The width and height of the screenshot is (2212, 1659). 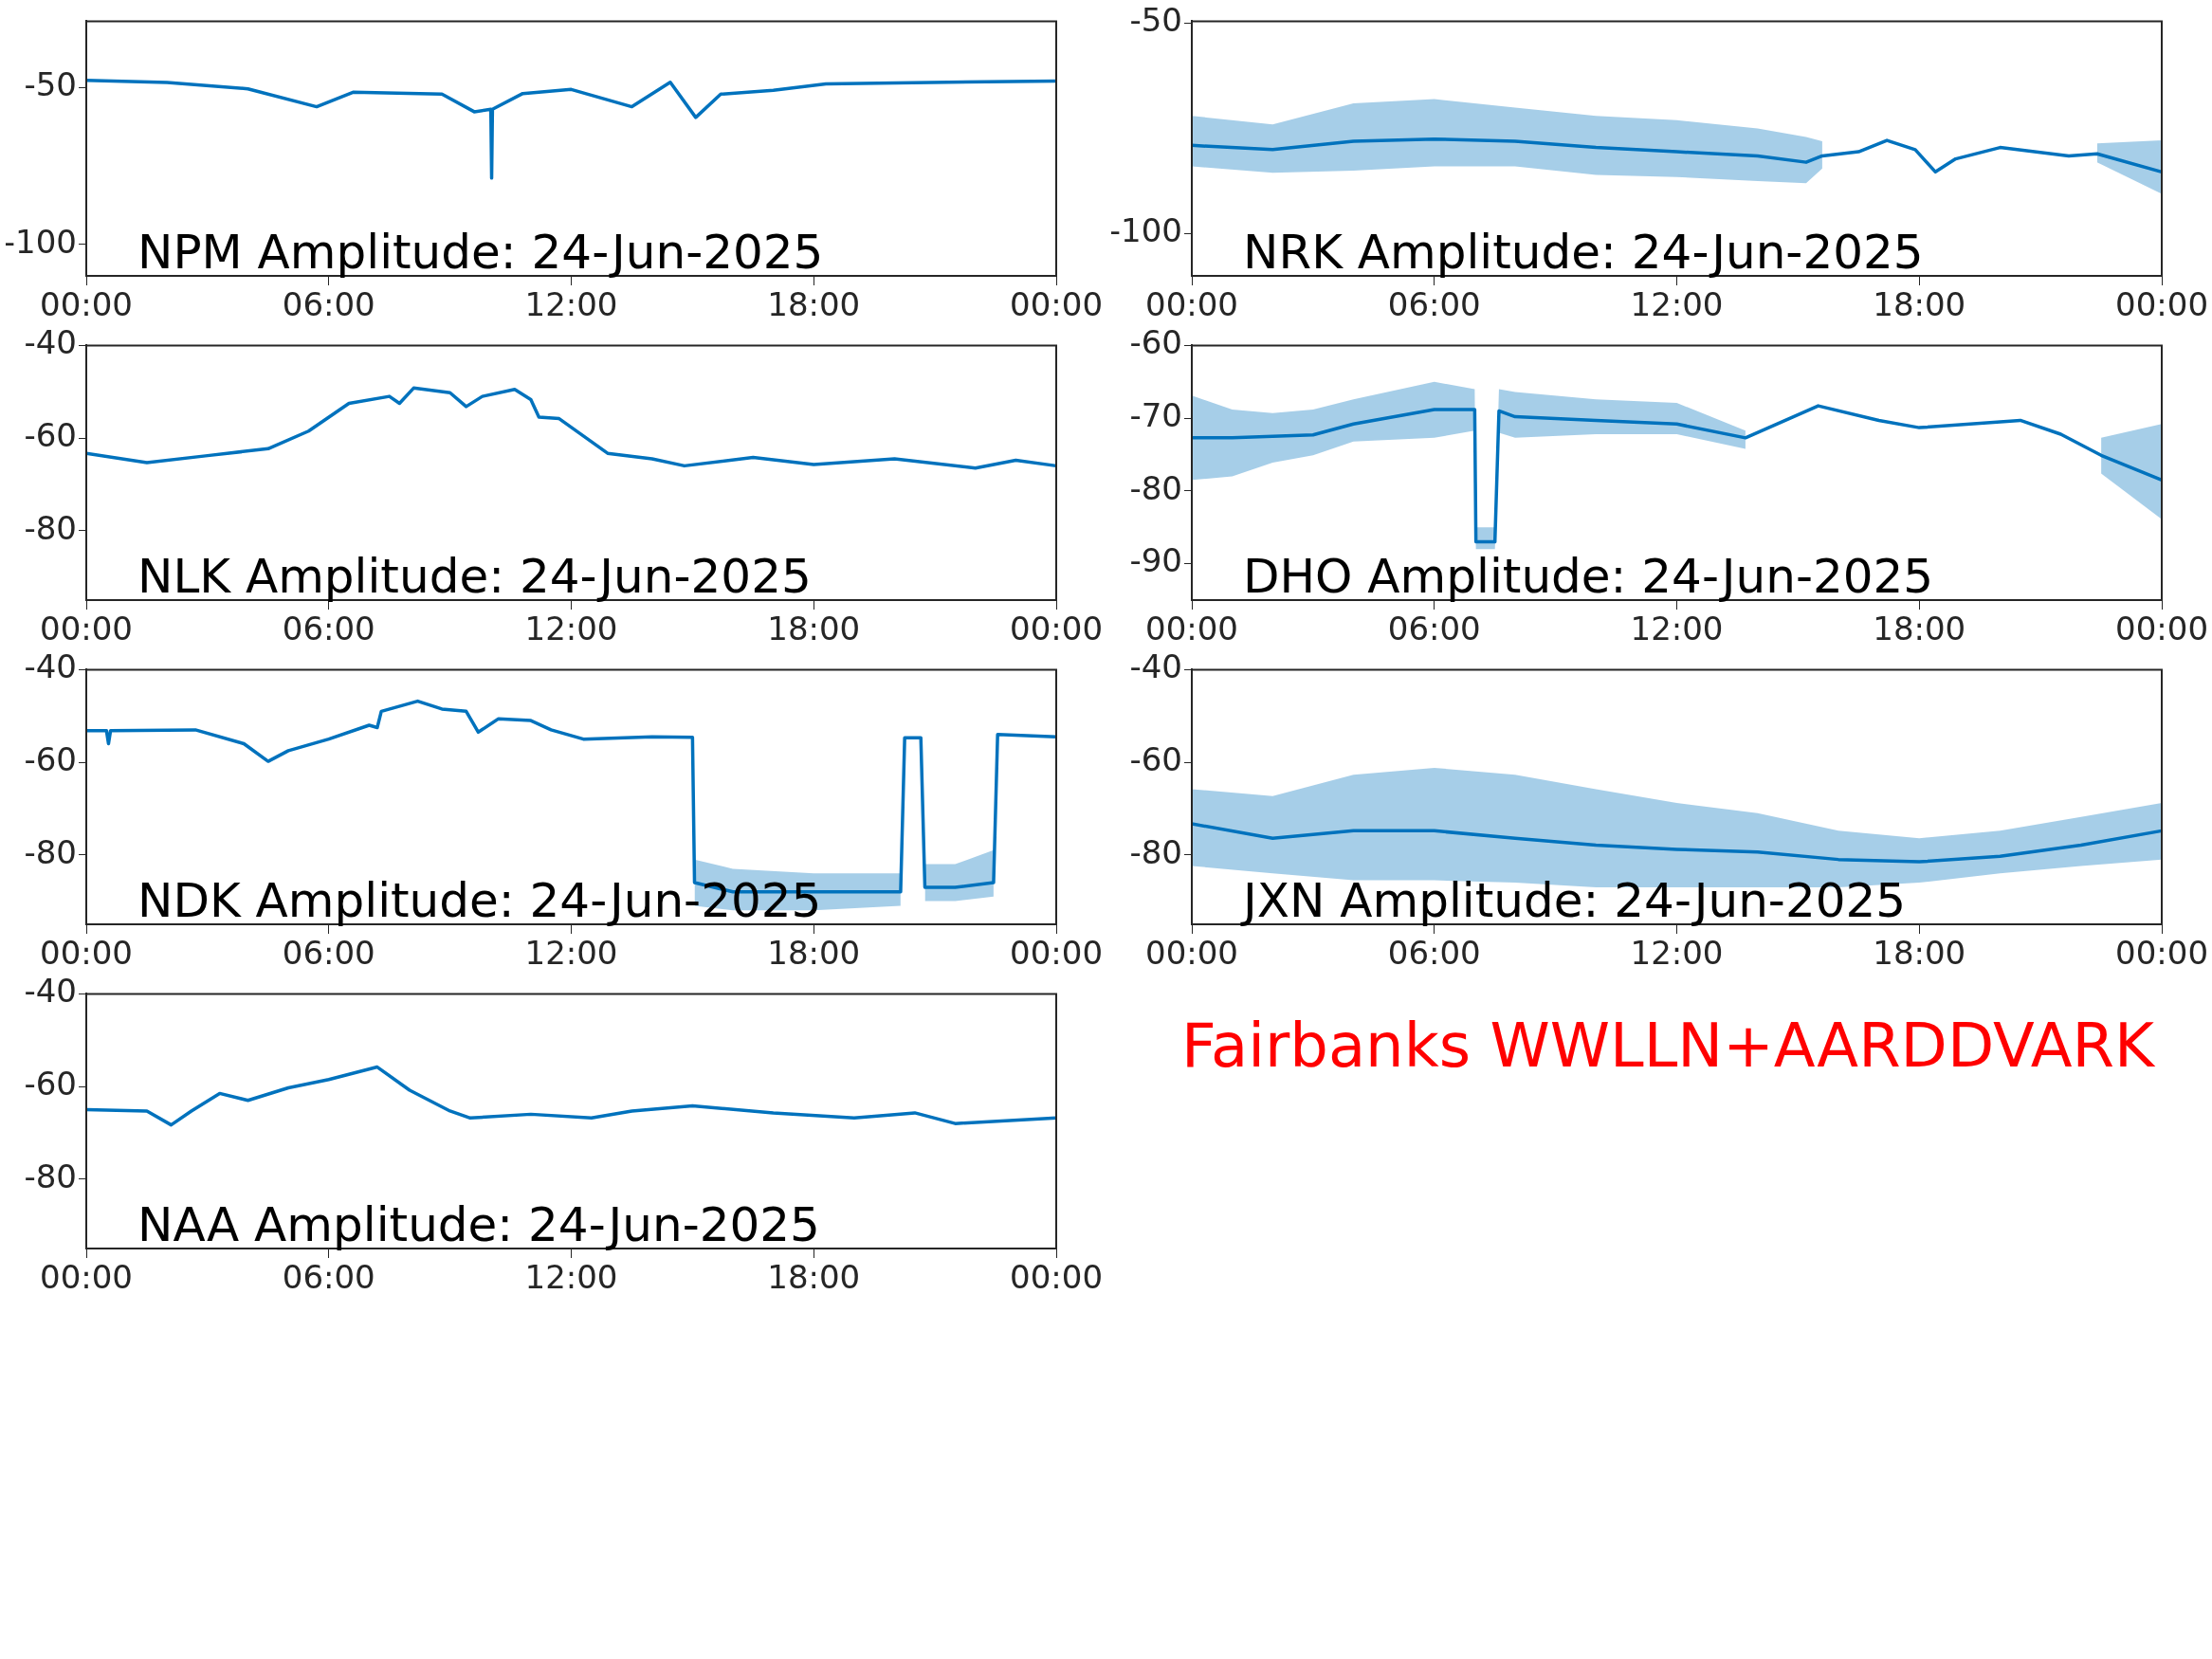 What do you see at coordinates (1667, 1046) in the screenshot?
I see `text: Fairbanks WWLLN+AARDDVARK` at bounding box center [1667, 1046].